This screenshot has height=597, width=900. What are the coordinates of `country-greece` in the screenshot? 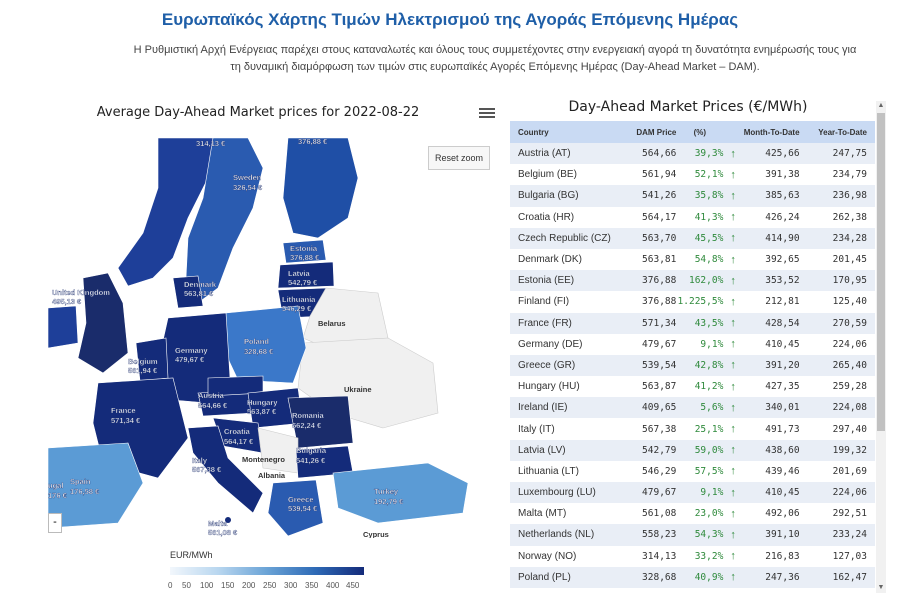 It's located at (295, 508).